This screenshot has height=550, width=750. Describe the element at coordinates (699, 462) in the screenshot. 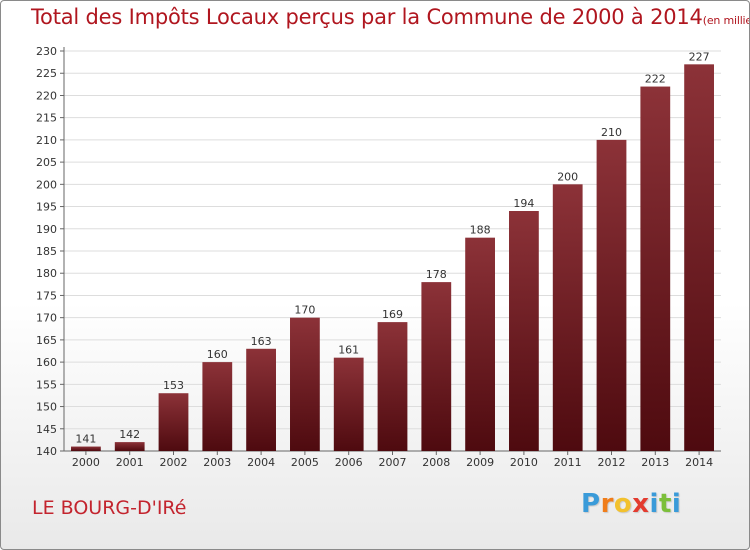

I see `x-tick-label-2014: 2014` at that location.